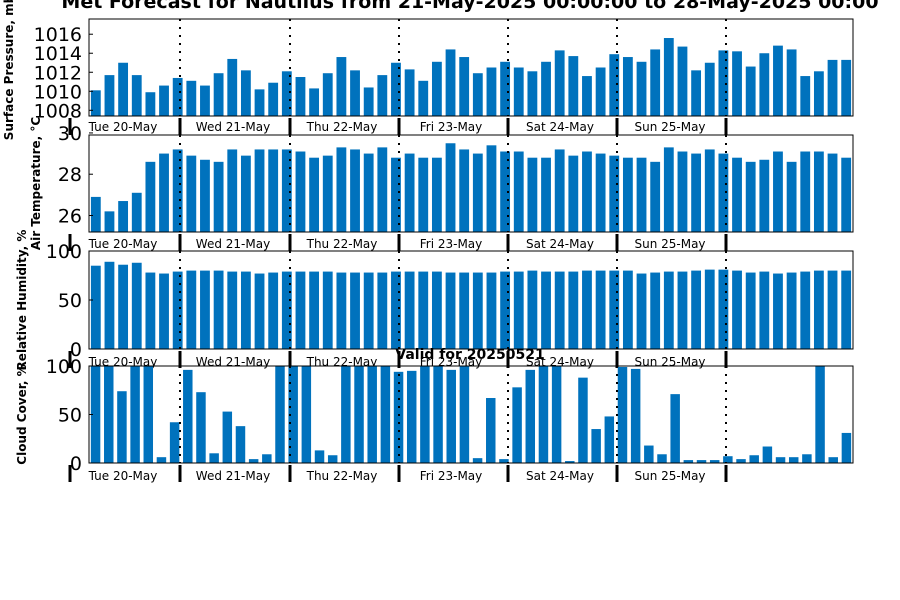  Describe the element at coordinates (36, 184) in the screenshot. I see `y-axis-label: Air Temperature, °C` at that location.